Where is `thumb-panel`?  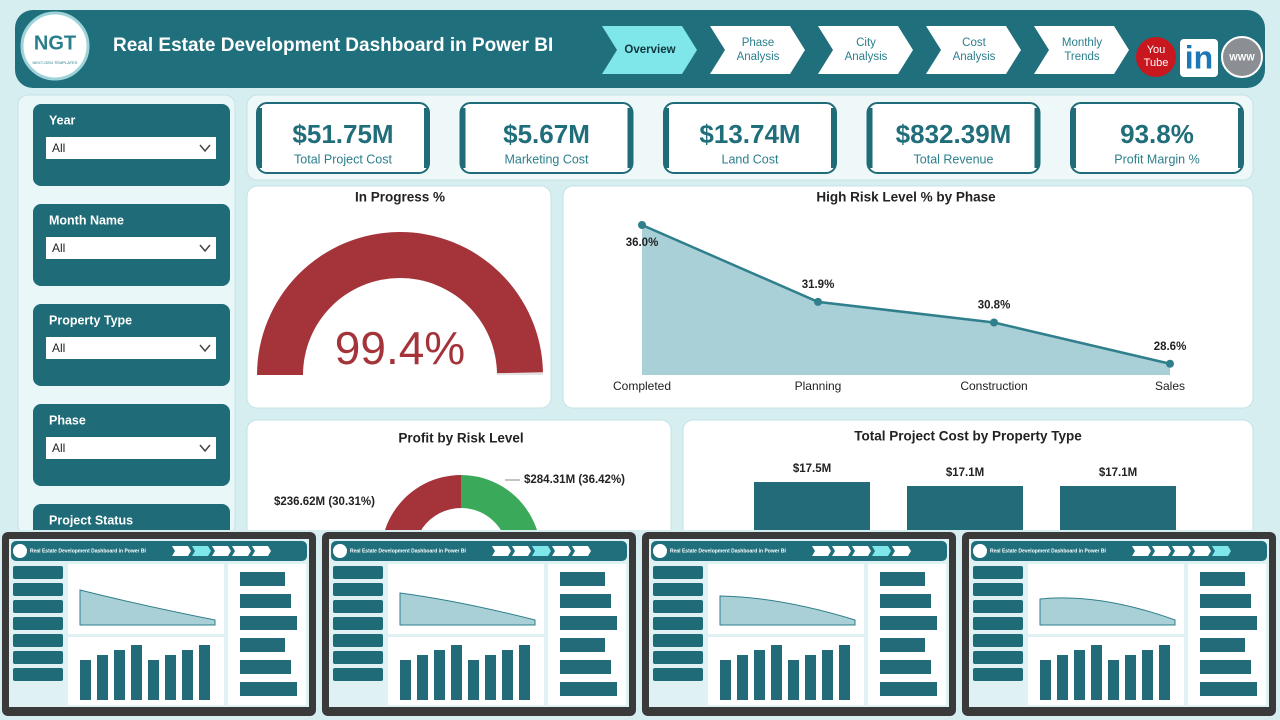
thumb-panel is located at coordinates (907, 634).